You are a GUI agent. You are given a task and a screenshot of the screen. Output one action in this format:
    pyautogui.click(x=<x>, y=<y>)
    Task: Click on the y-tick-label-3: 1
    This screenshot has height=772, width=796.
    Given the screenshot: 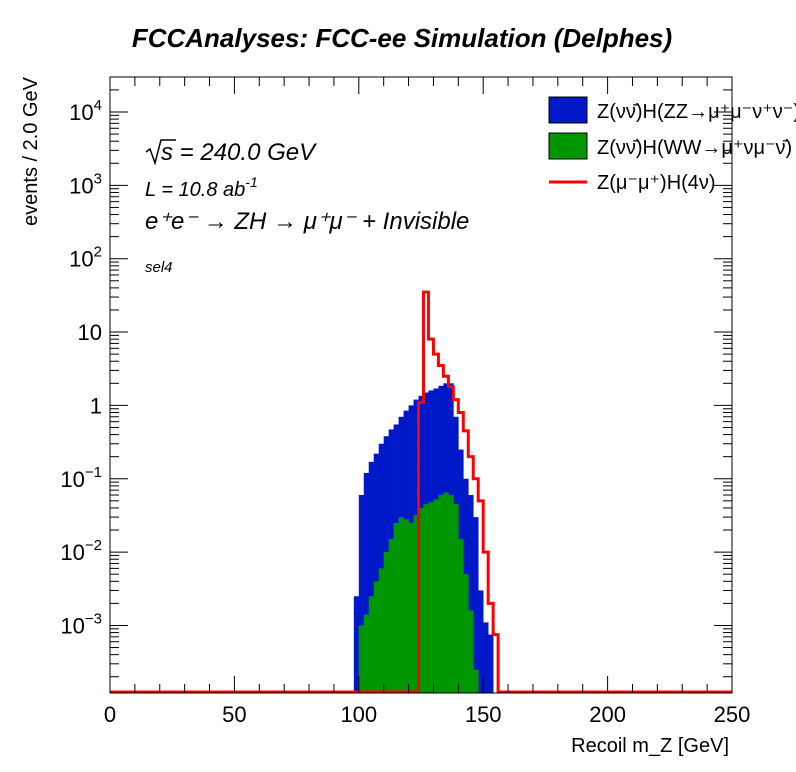 What is the action you would take?
    pyautogui.click(x=96, y=405)
    